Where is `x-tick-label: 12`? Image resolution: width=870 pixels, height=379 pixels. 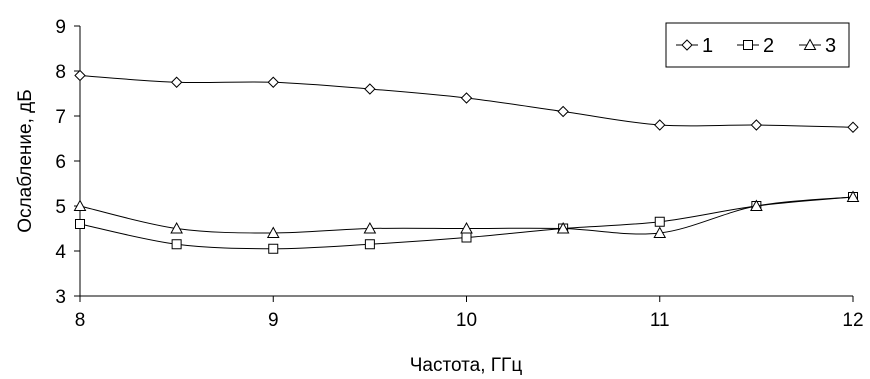 x-tick-label: 12 is located at coordinates (852, 320).